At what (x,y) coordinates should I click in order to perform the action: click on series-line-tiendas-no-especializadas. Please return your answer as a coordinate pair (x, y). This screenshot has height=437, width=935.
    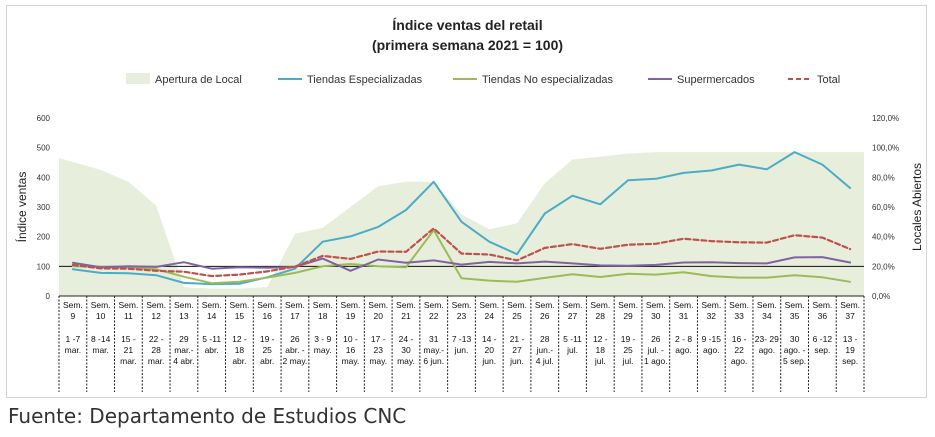
    Looking at the image, I should click on (461, 257).